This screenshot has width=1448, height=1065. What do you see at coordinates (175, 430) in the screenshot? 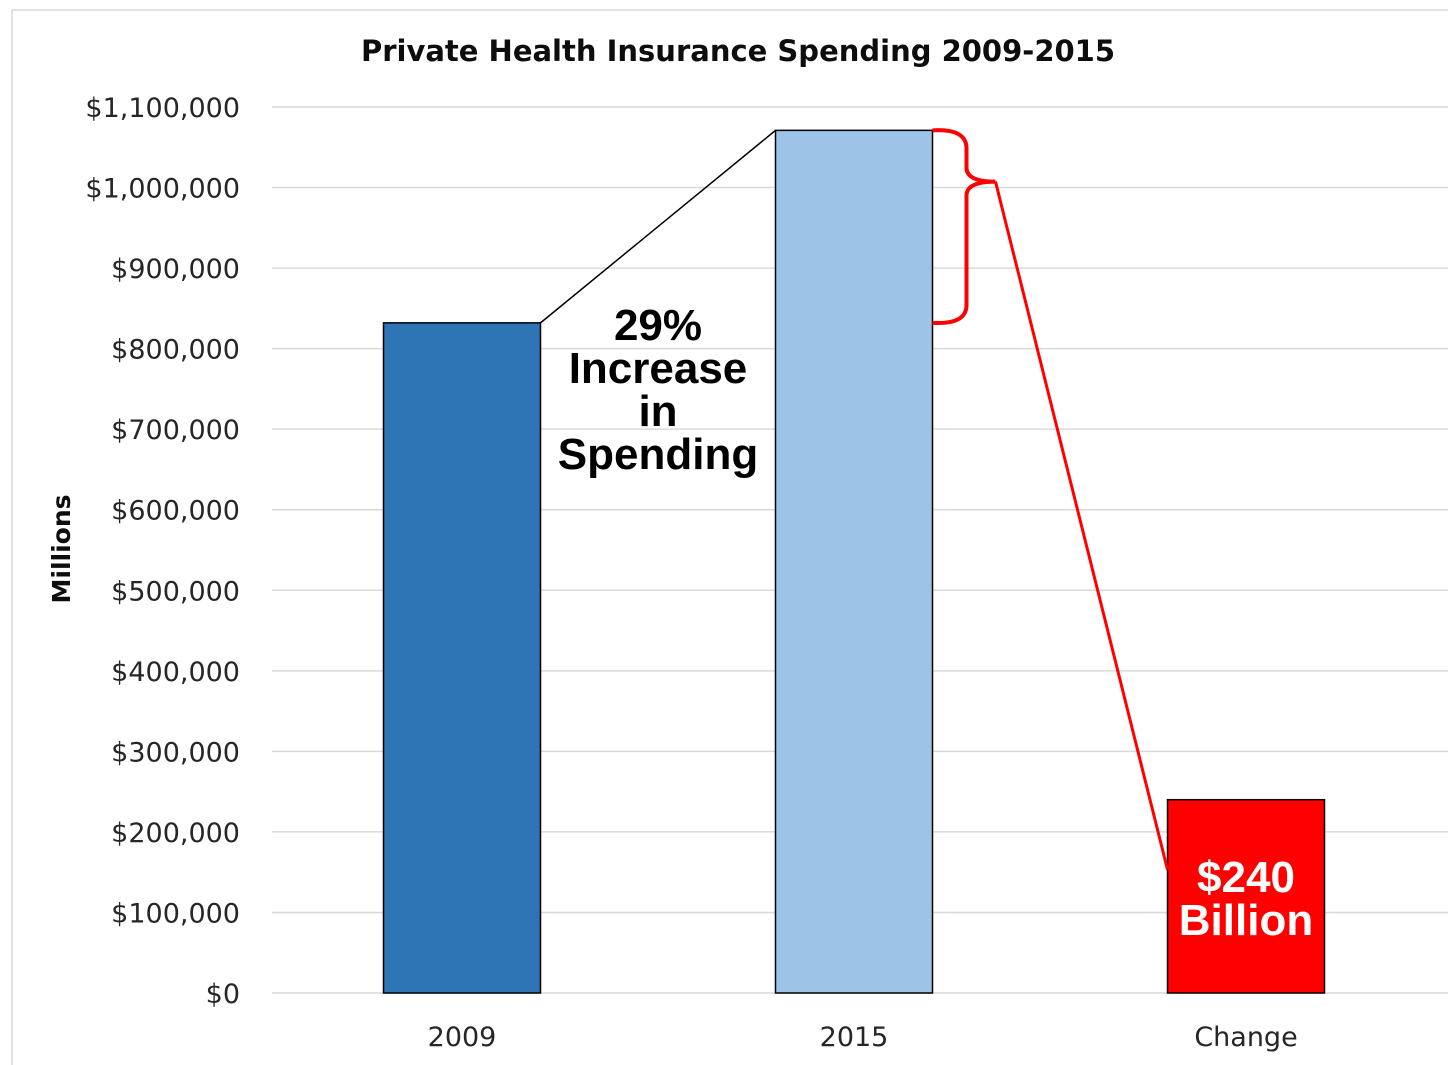
I see `y-tick-label: $700,000` at bounding box center [175, 430].